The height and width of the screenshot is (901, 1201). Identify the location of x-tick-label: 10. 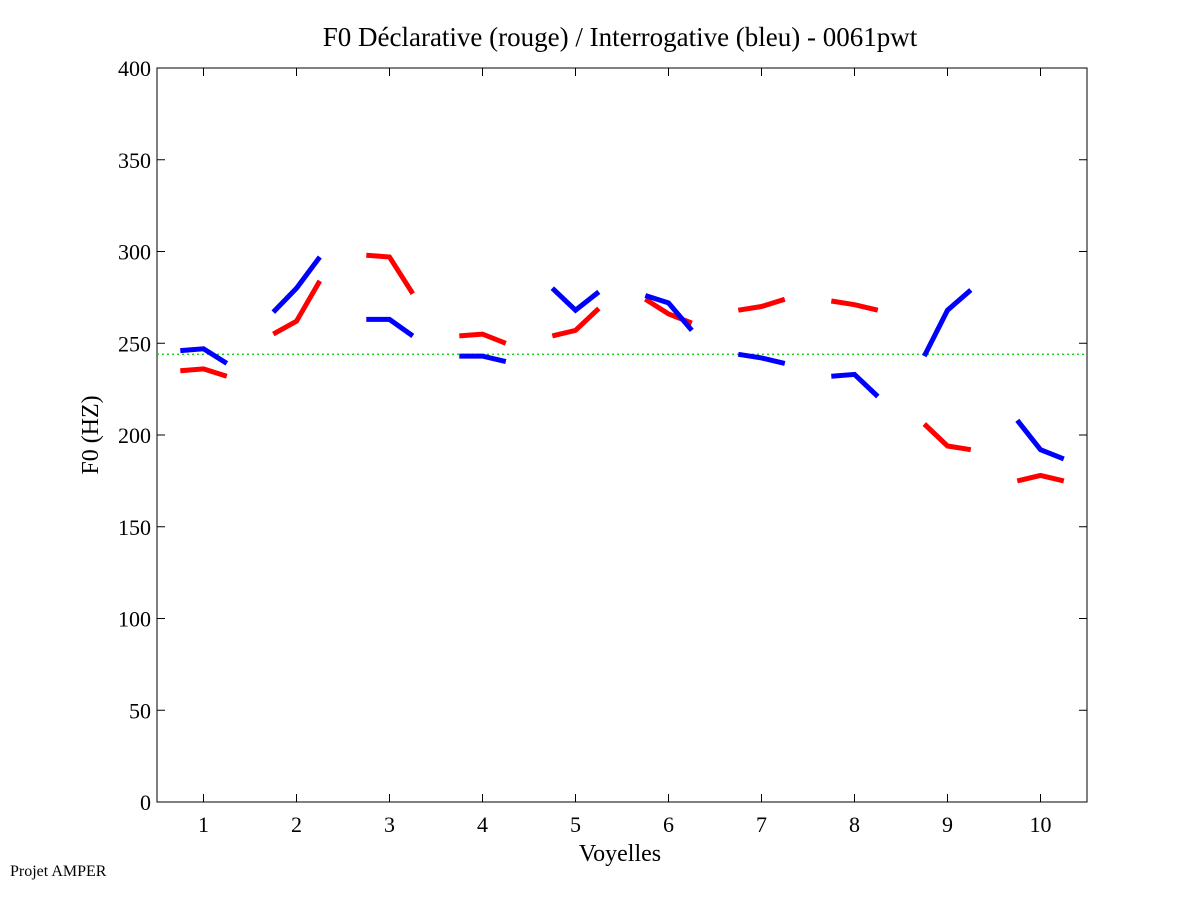
(1041, 824).